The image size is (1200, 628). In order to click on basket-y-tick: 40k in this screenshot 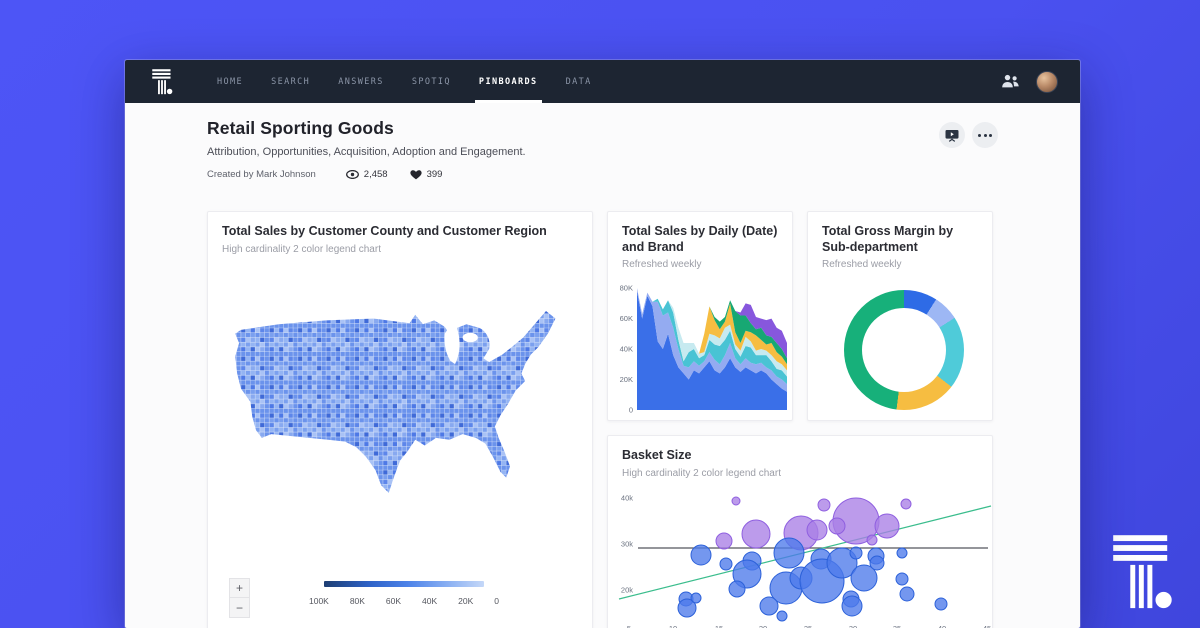, I will do `click(627, 498)`.